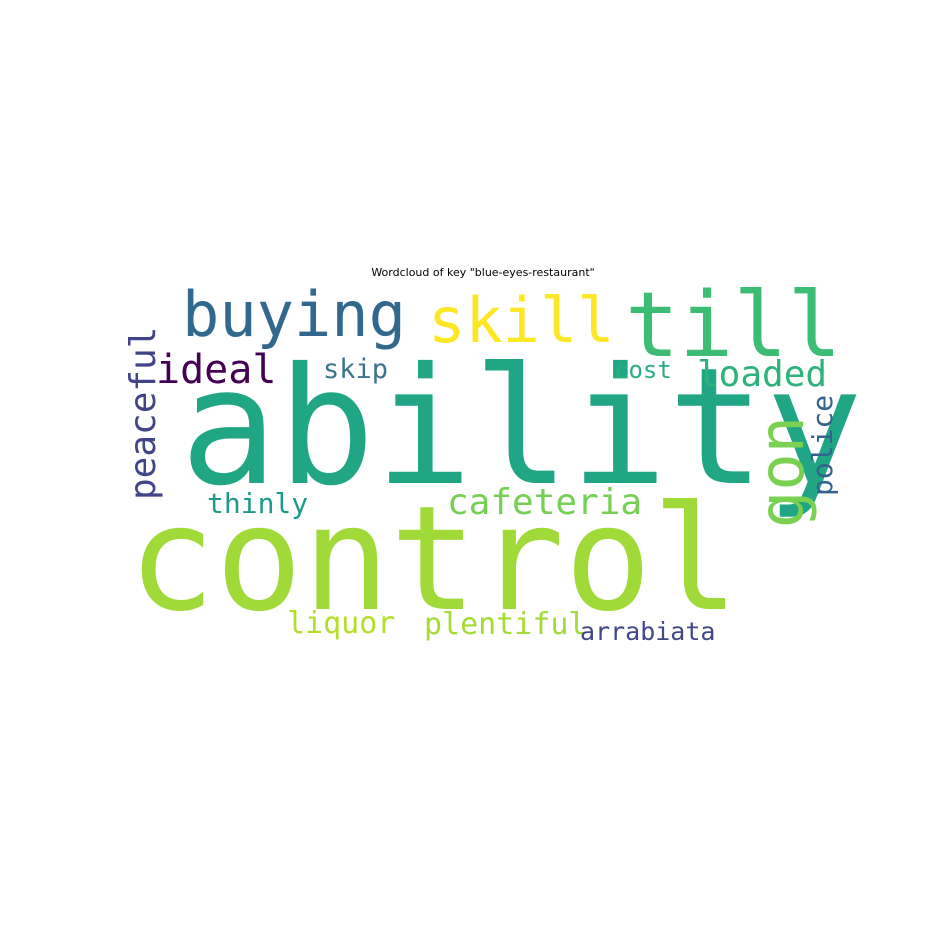 The width and height of the screenshot is (936, 936). Describe the element at coordinates (733, 325) in the screenshot. I see `word-till: till` at that location.